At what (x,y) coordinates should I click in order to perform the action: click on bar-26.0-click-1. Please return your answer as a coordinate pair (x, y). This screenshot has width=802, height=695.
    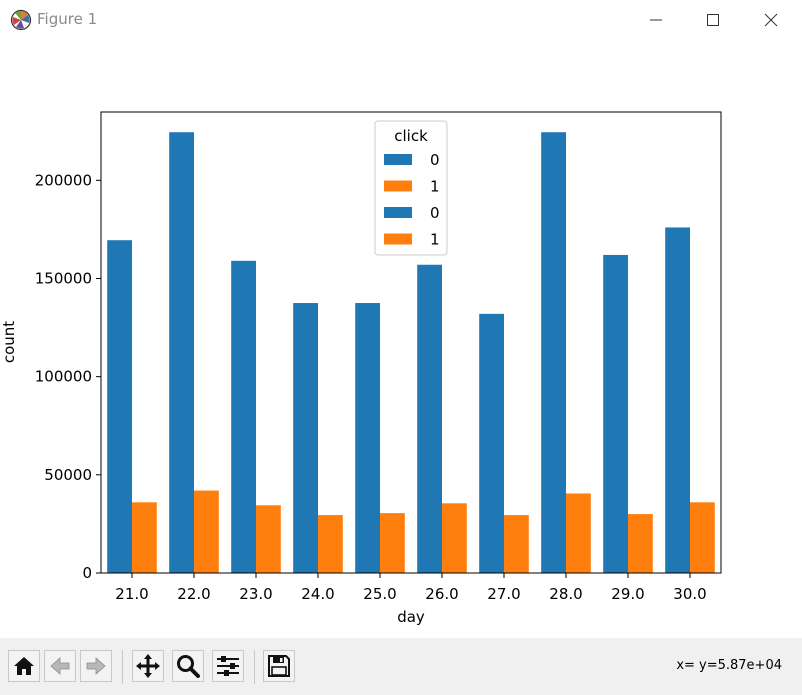
    Looking at the image, I should click on (454, 538).